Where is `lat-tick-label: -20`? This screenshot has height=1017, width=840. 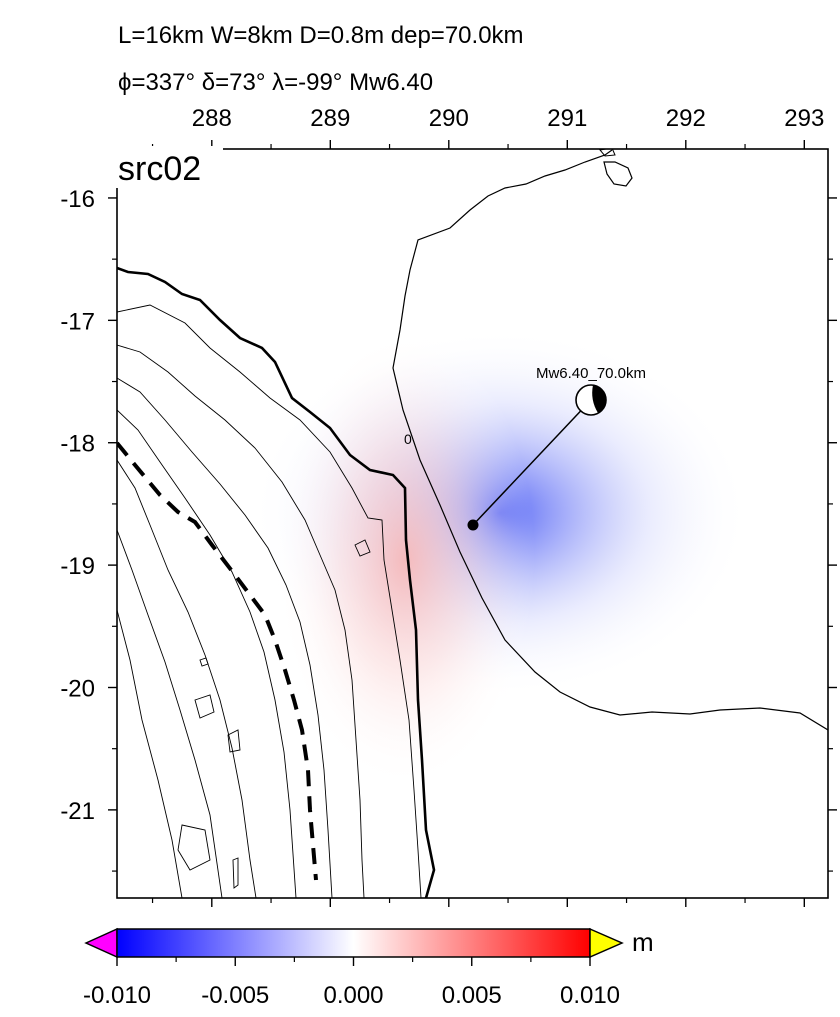 lat-tick-label: -20 is located at coordinates (77, 688).